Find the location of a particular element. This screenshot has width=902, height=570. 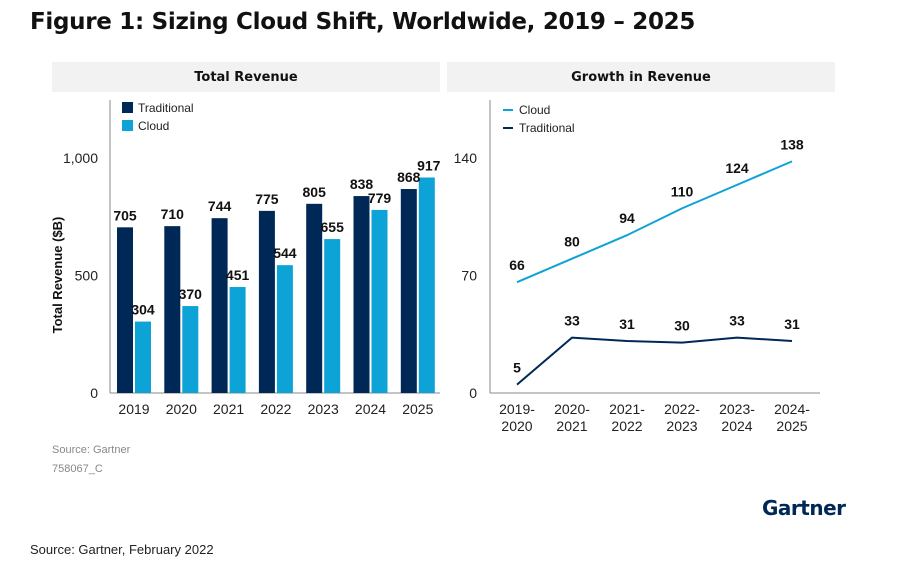

data-label-cloud: 451 is located at coordinates (238, 275).